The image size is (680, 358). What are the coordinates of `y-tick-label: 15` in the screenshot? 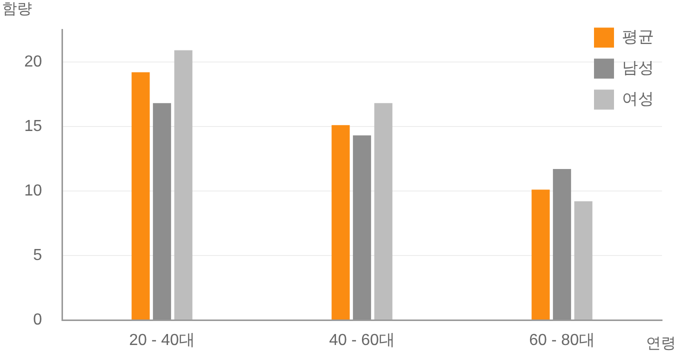 It's located at (33, 126).